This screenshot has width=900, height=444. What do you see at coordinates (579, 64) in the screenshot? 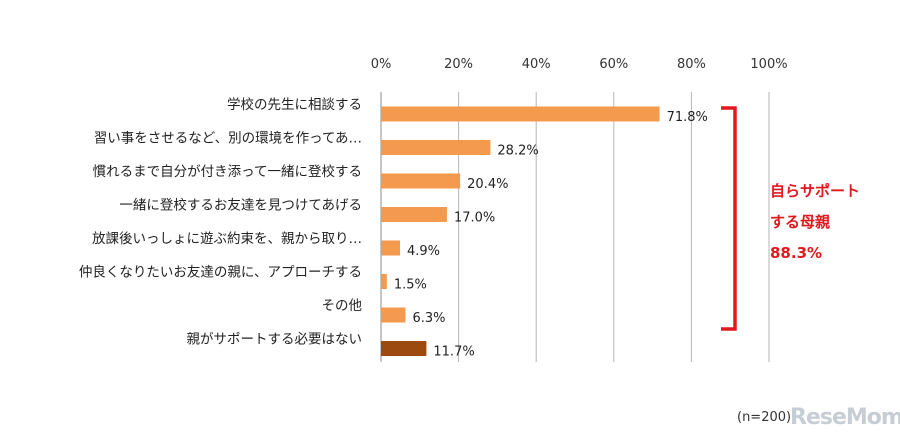
I see `x-tick-labels: 0% 20% 40% 60% 80% 100%` at bounding box center [579, 64].